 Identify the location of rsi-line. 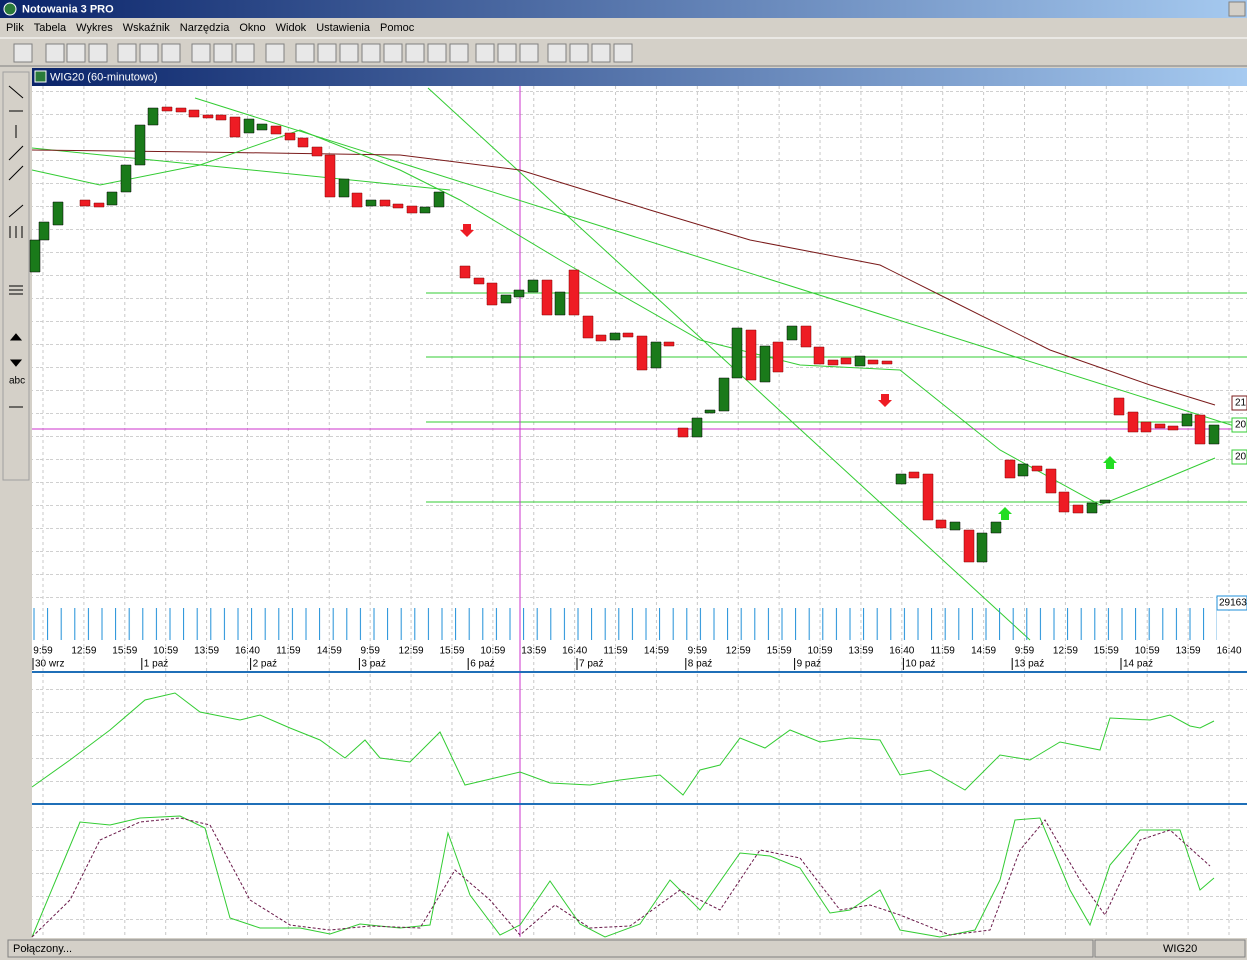
(623, 744).